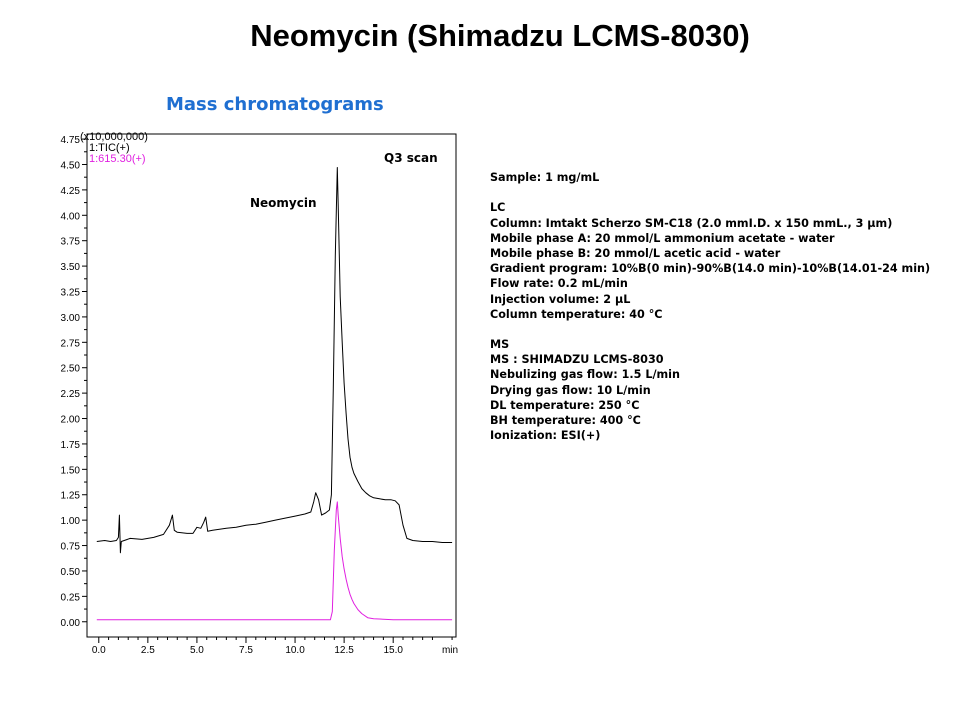 Image resolution: width=960 pixels, height=720 pixels. Describe the element at coordinates (71, 572) in the screenshot. I see `y-tick-label: 0.50` at that location.